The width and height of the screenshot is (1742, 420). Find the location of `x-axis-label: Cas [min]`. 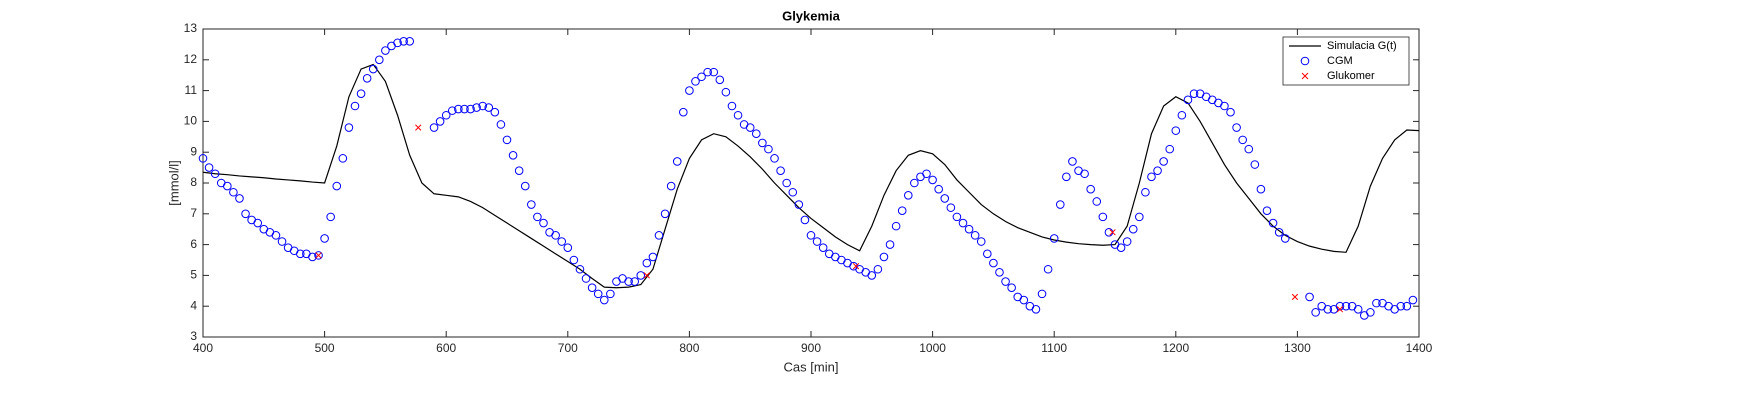

x-axis-label: Cas [min] is located at coordinates (811, 366).